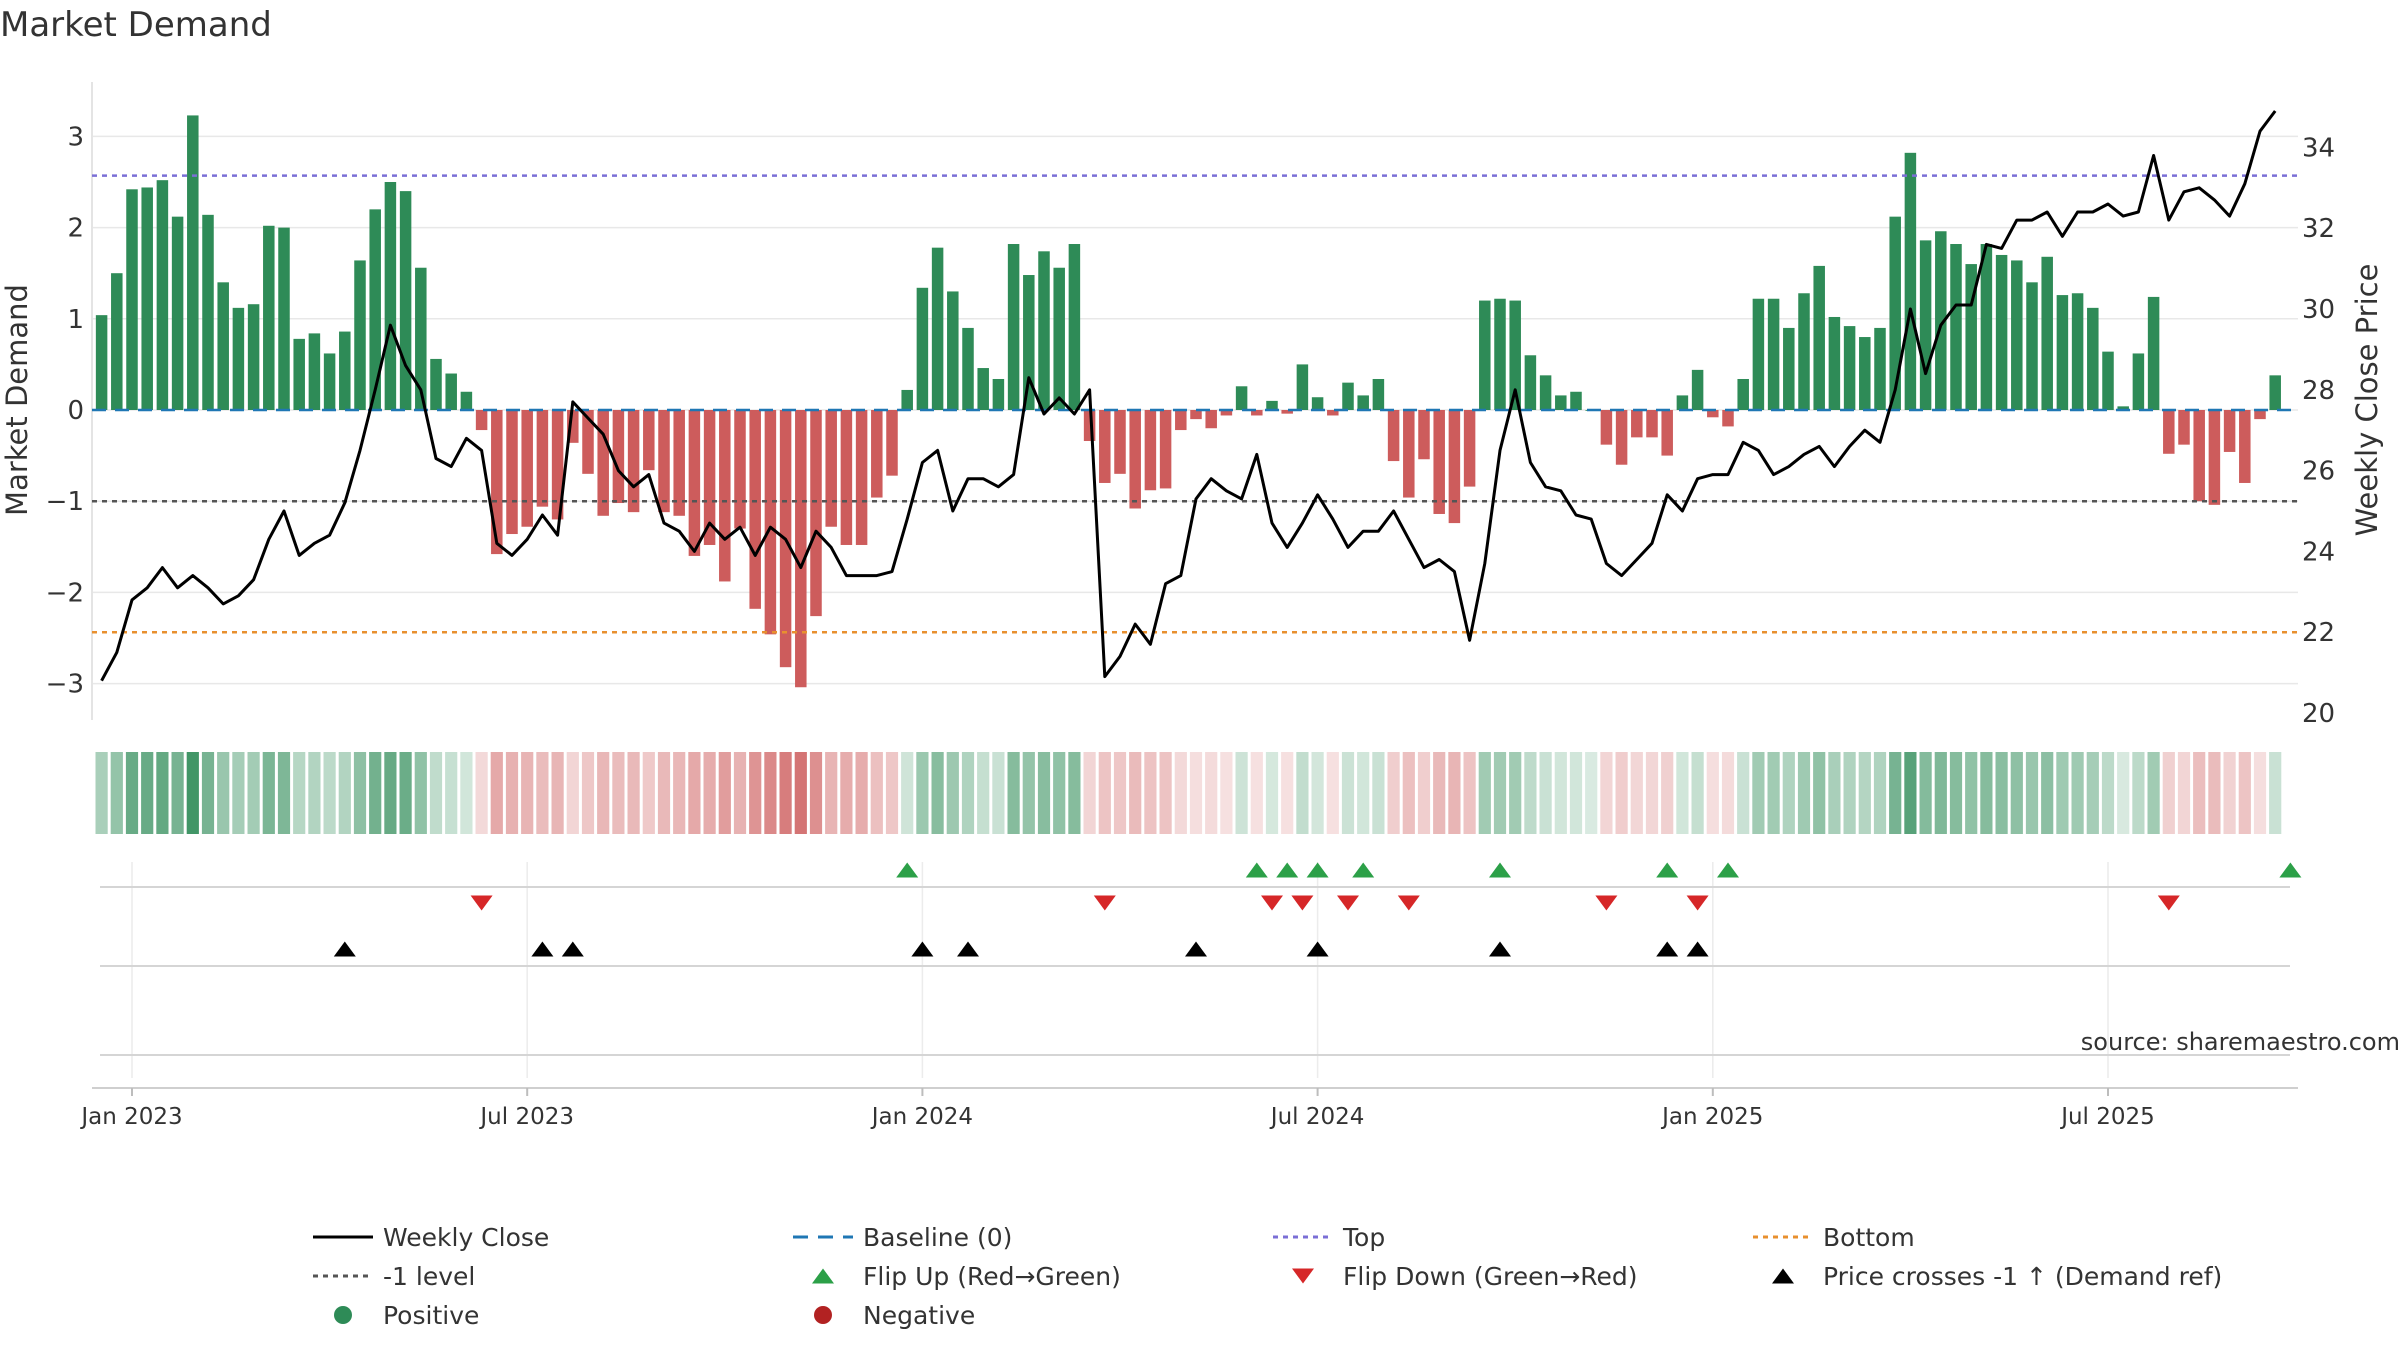 The width and height of the screenshot is (2400, 1350). What do you see at coordinates (966, 1276) in the screenshot?
I see `legend-item: Flip Up (Red→Green)` at bounding box center [966, 1276].